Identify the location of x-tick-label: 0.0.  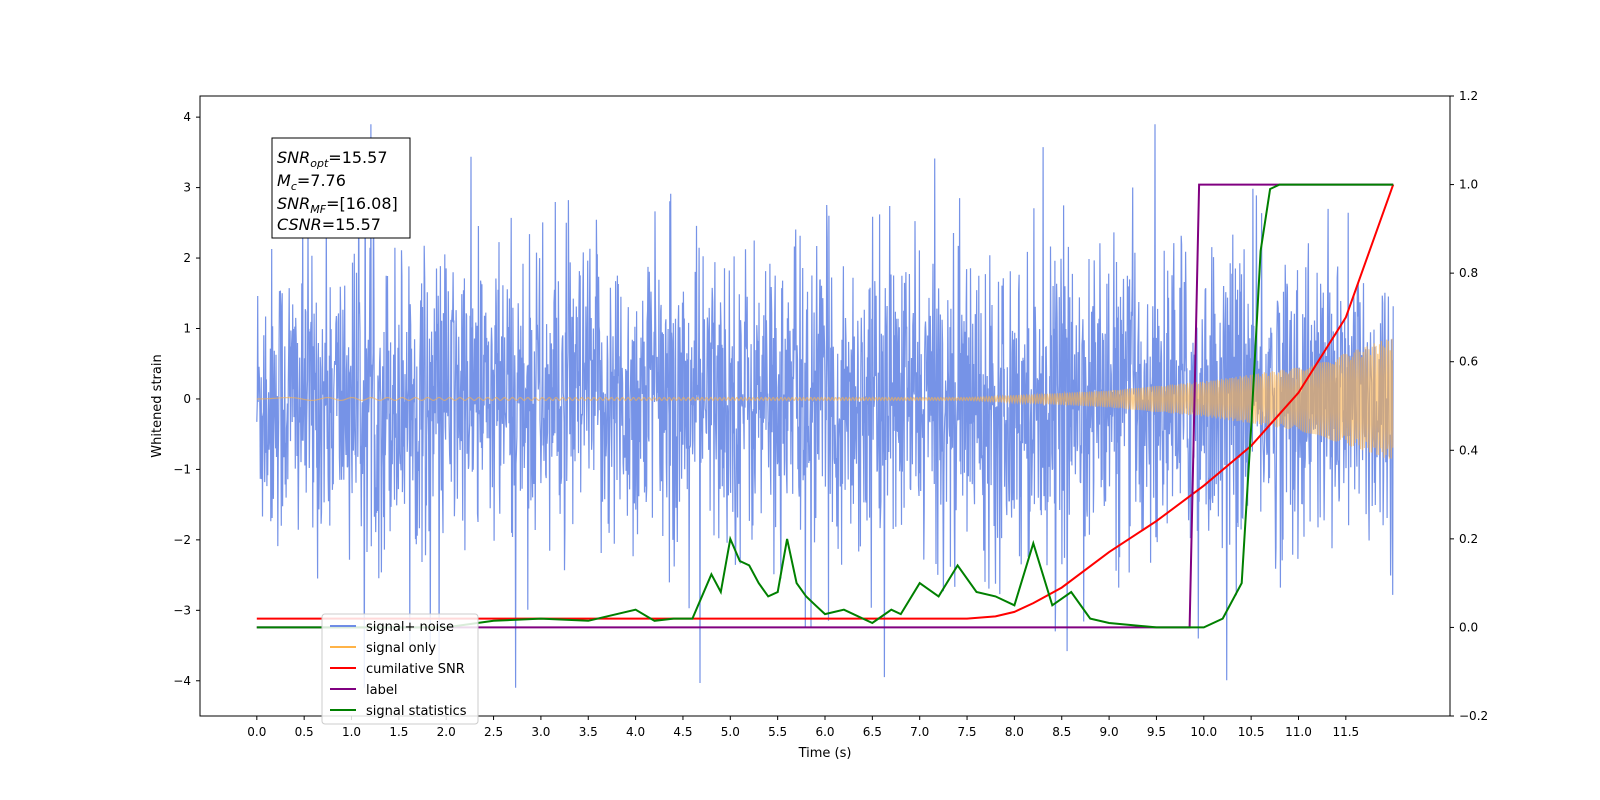
(256, 732).